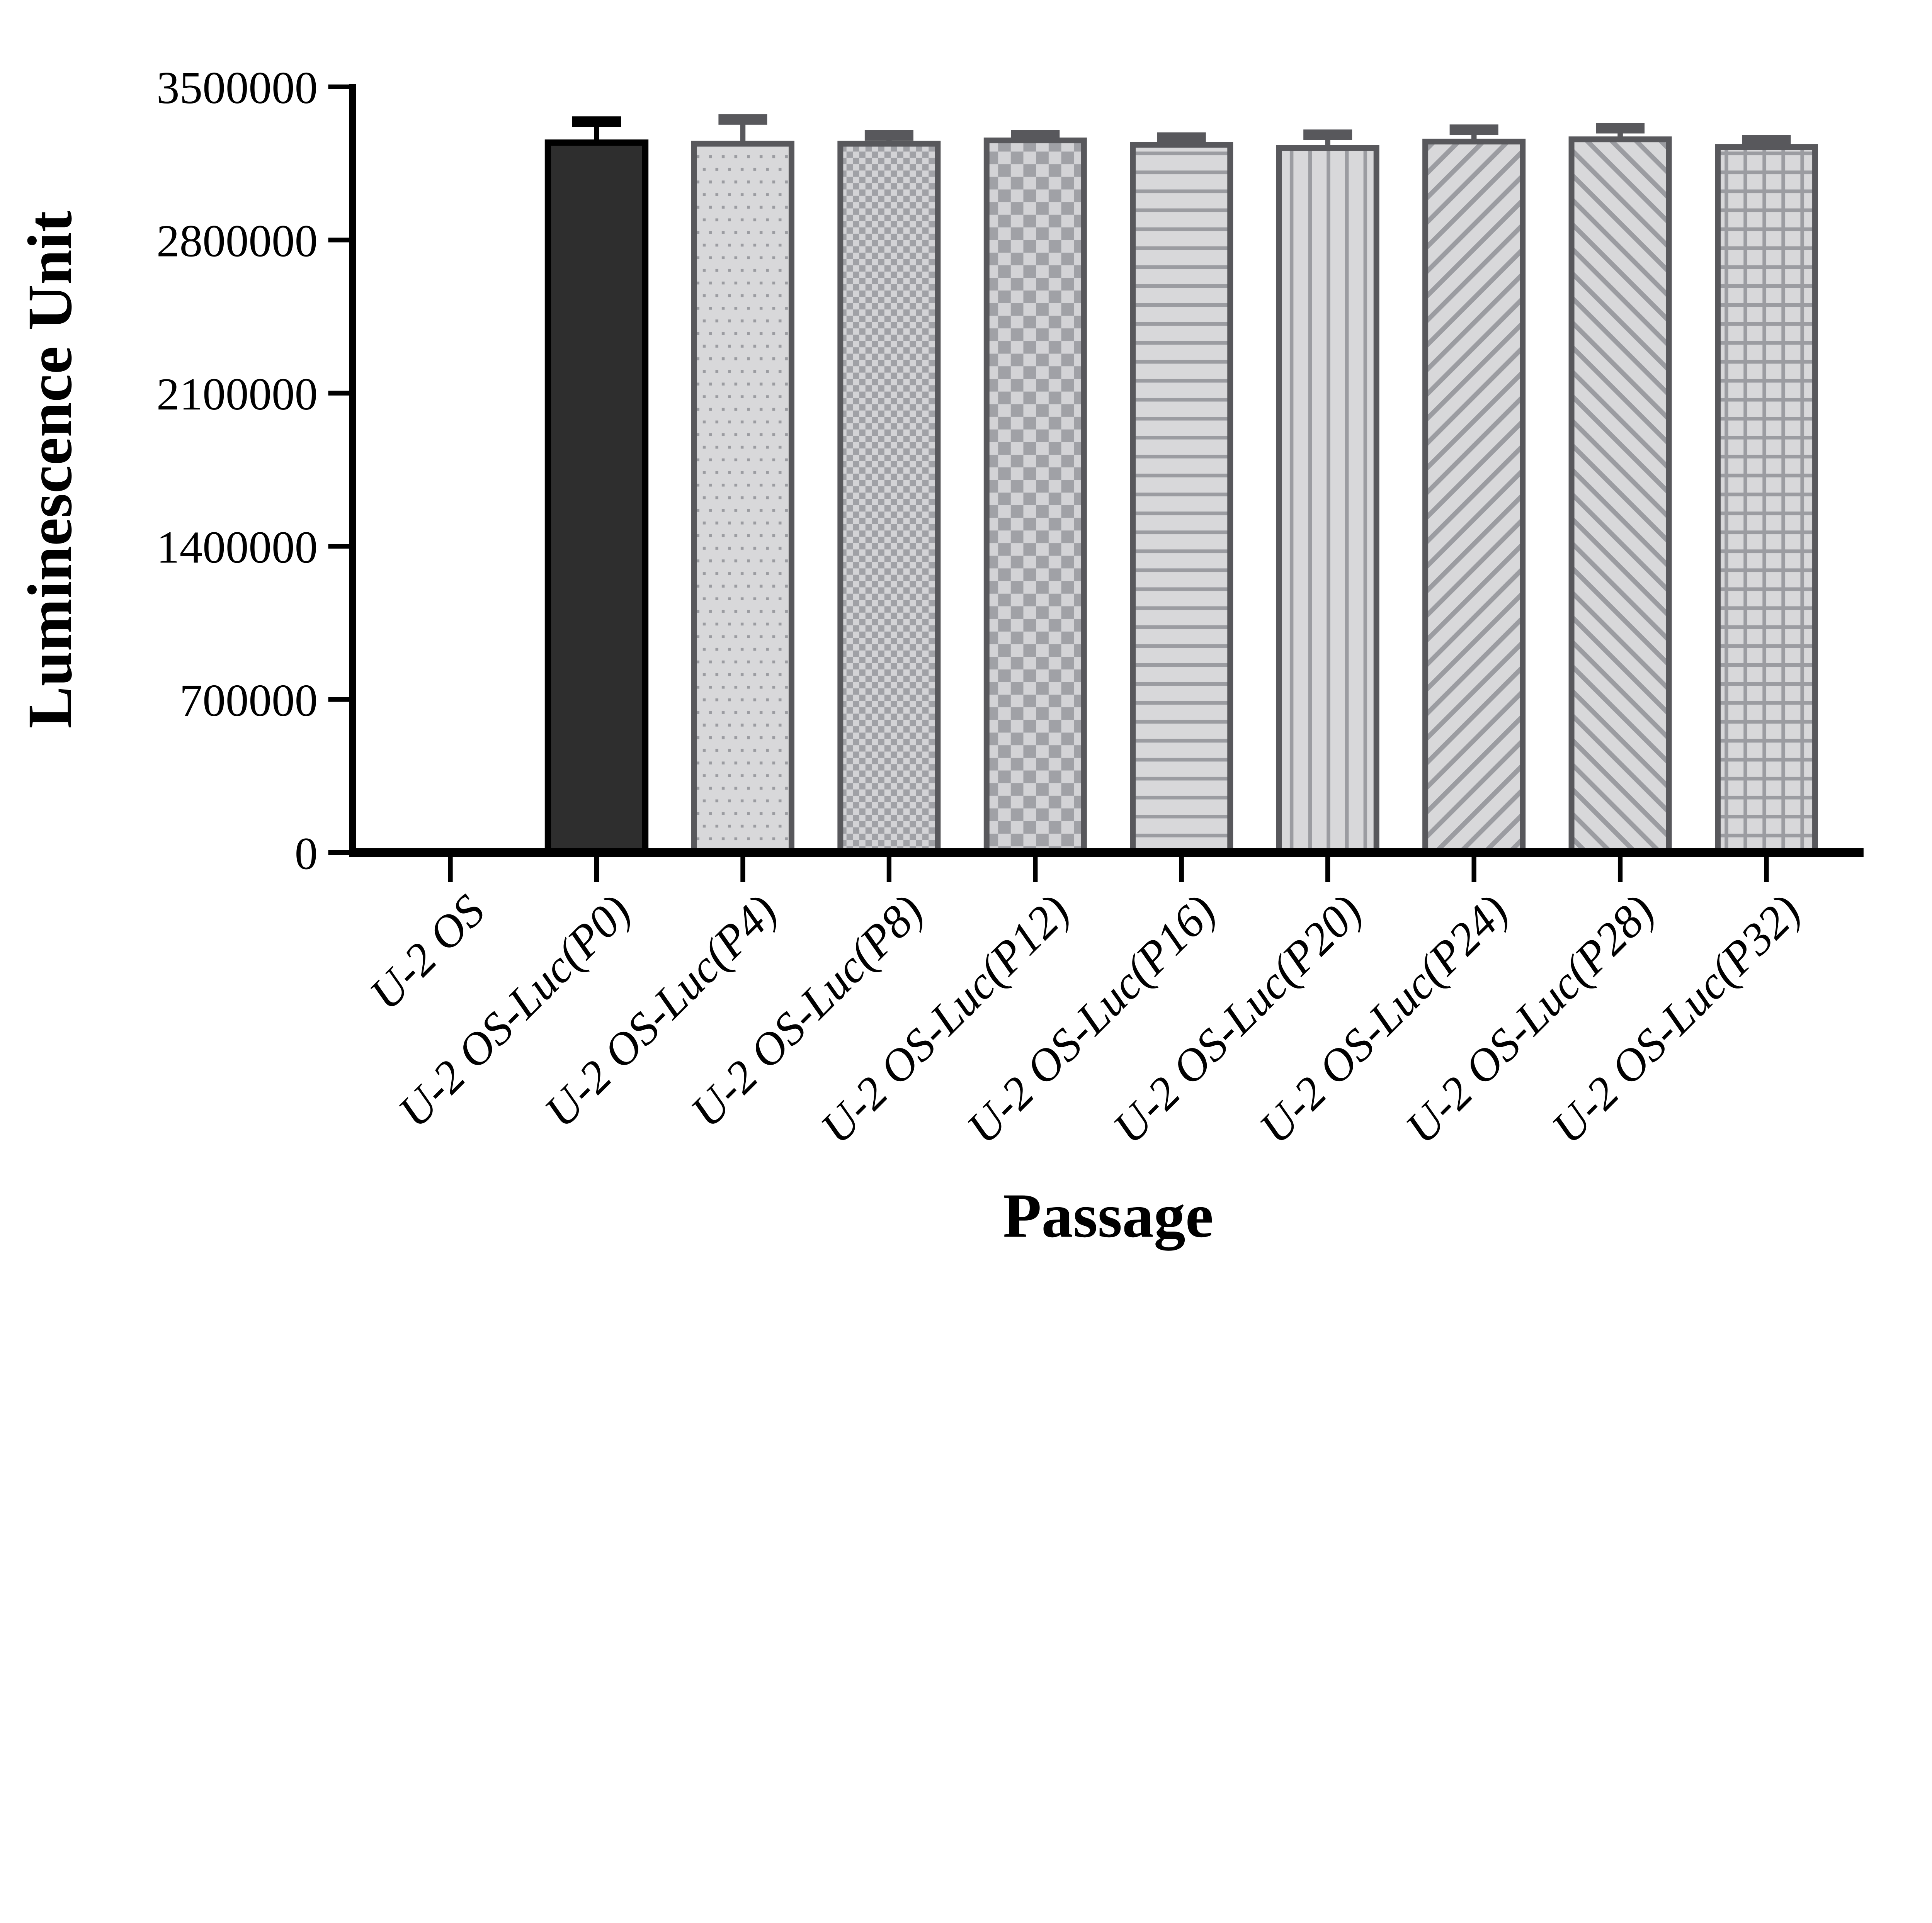  I want to click on bar-U-2 OS-Luc(P0), so click(596, 497).